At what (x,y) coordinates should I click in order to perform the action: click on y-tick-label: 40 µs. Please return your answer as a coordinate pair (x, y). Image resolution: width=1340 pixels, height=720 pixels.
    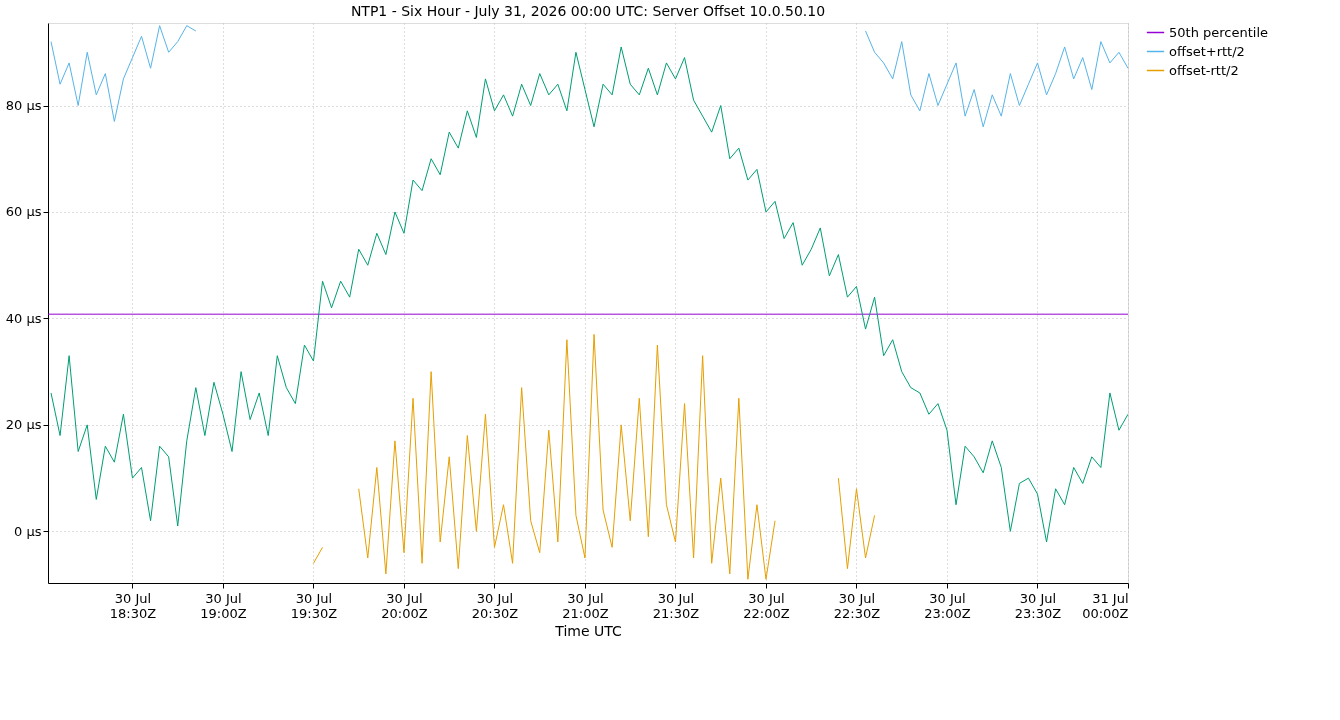
    Looking at the image, I should click on (23, 318).